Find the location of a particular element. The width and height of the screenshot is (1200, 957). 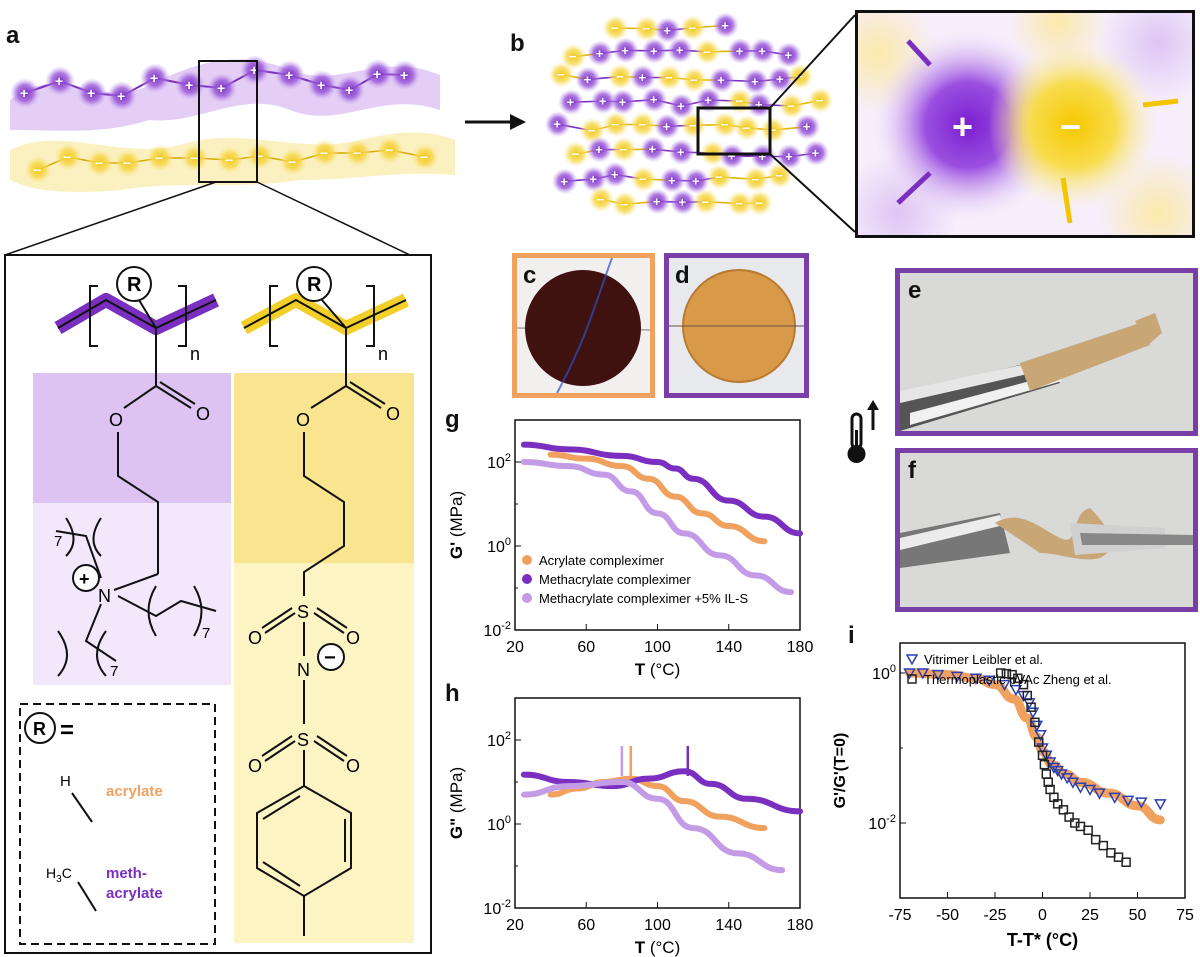

legend-label-1: Methacrylate compleximer is located at coordinates (615, 579).